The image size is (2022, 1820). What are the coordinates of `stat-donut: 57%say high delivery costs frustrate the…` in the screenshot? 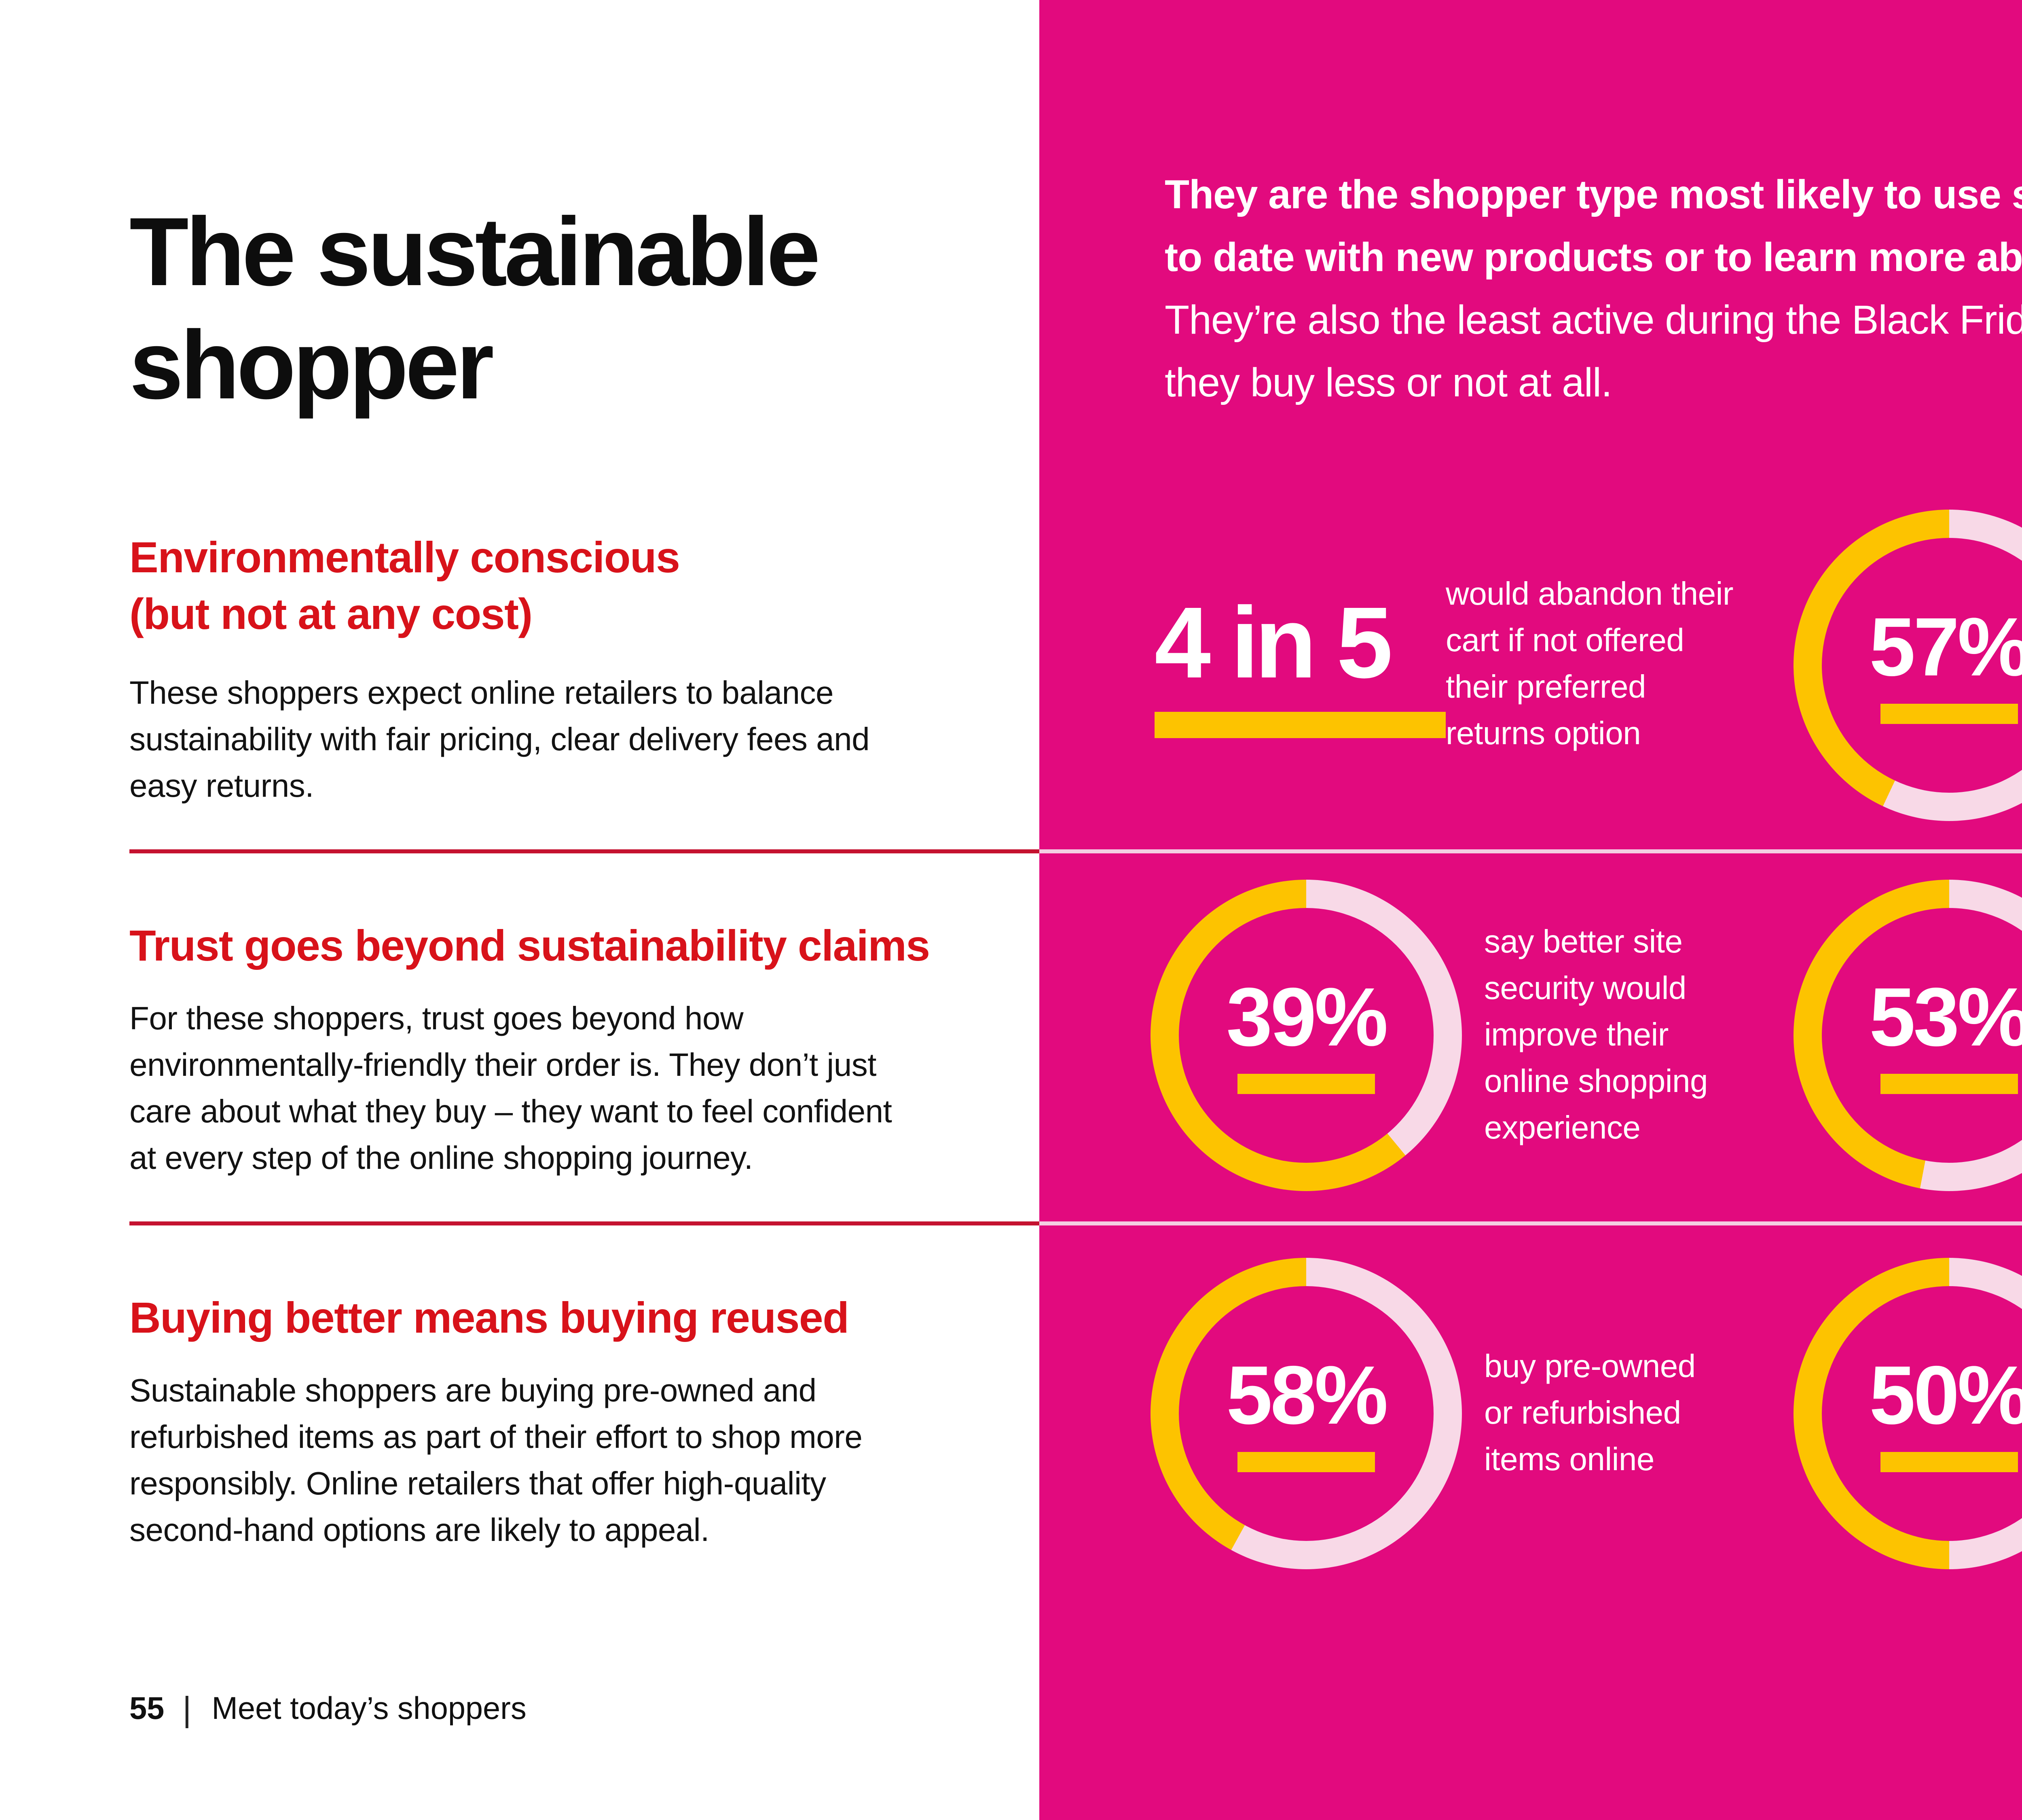 It's located at (1908, 665).